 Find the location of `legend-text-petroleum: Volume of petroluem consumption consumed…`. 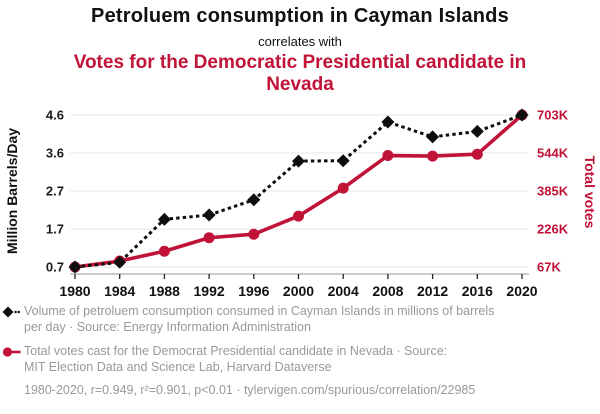

legend-text-petroleum: Volume of petroluem consumption consumed… is located at coordinates (259, 319).